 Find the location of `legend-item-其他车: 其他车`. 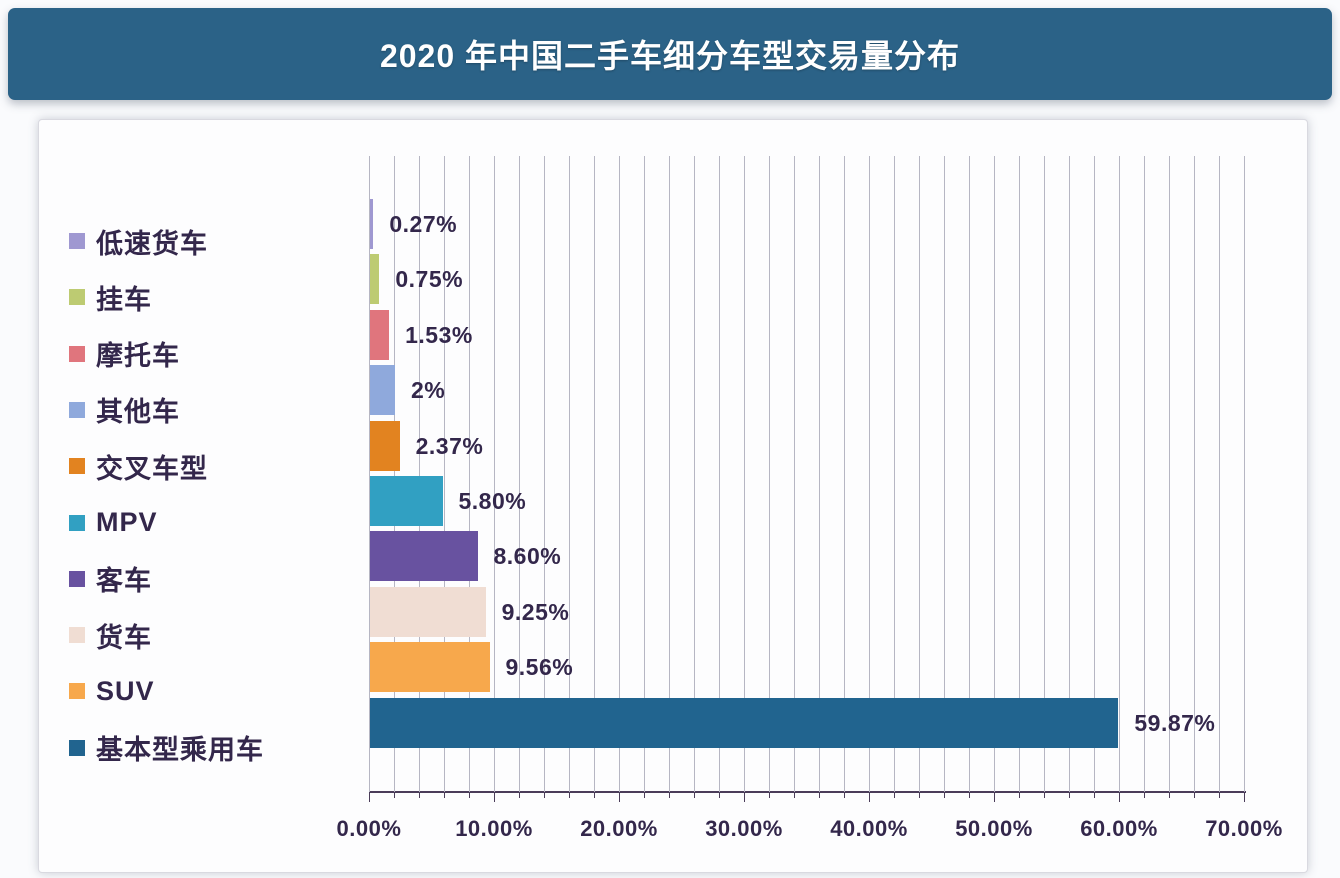

legend-item-其他车: 其他车 is located at coordinates (124, 411).